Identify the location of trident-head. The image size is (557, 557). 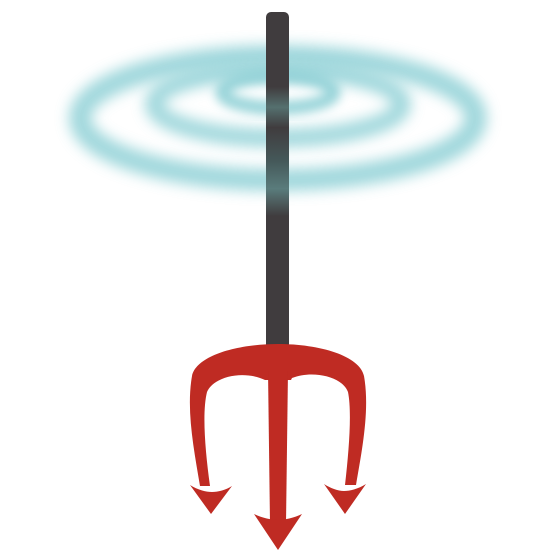
(278, 447).